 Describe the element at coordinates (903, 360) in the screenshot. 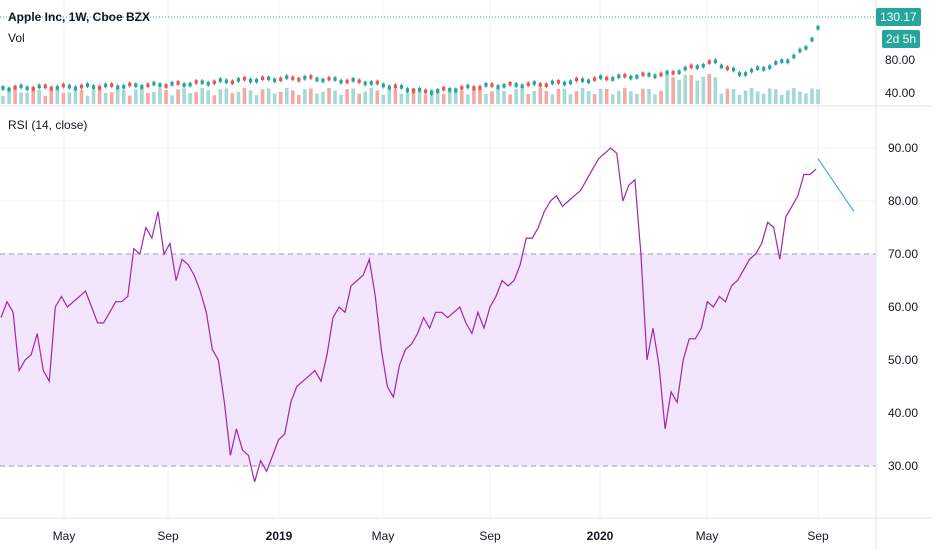

I see `rsi-tick-label: 50.00` at that location.